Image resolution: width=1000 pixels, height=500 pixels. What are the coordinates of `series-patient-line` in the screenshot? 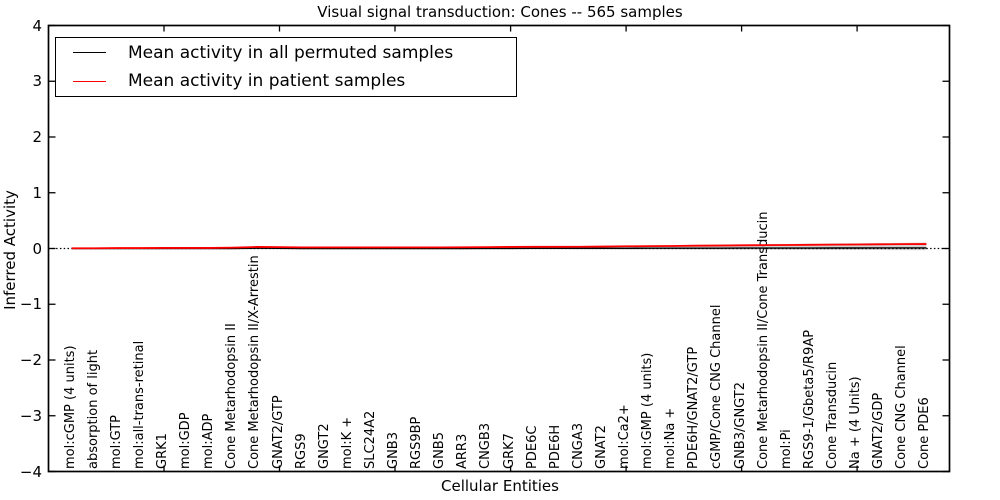 It's located at (499, 246).